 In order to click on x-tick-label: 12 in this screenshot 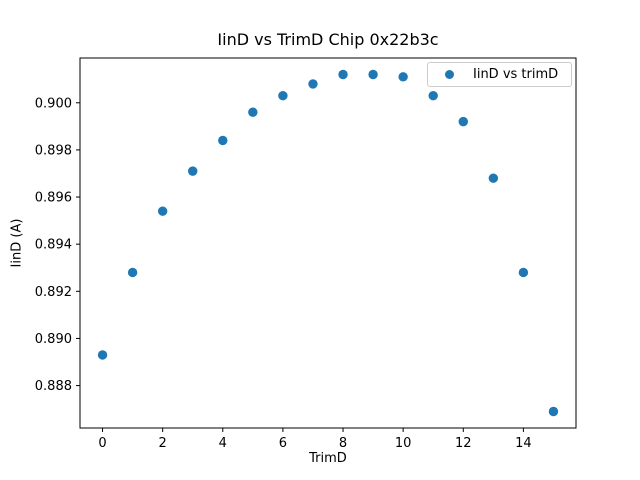, I will do `click(463, 443)`.